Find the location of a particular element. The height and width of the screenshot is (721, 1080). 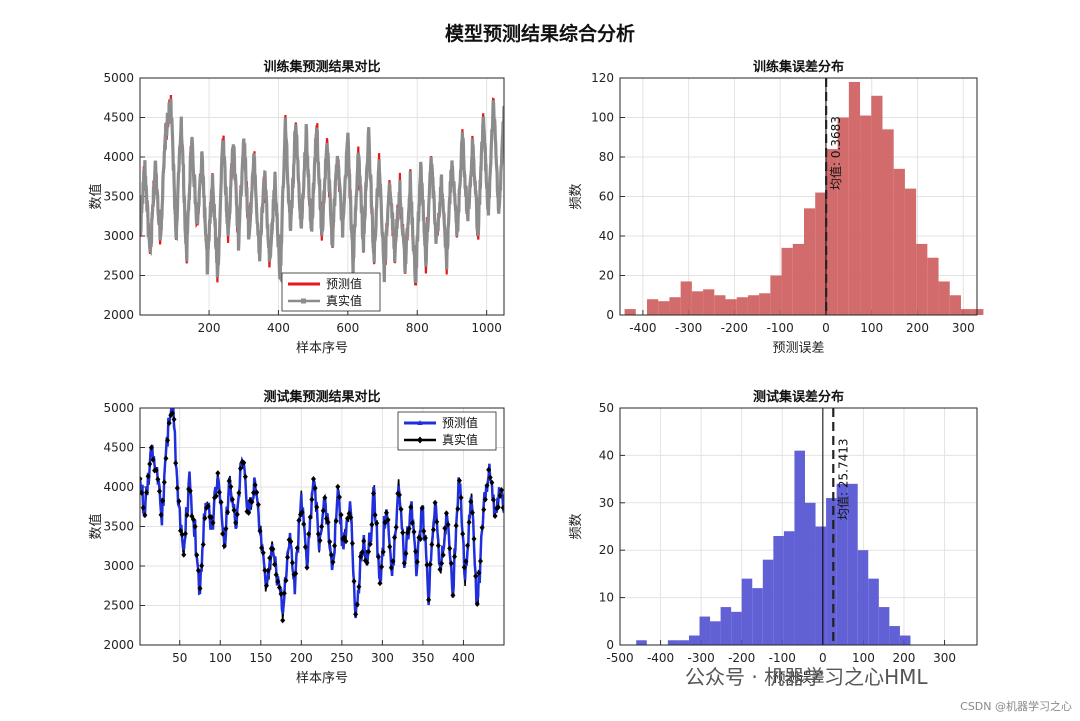

histogram-bars is located at coordinates (773, 547).